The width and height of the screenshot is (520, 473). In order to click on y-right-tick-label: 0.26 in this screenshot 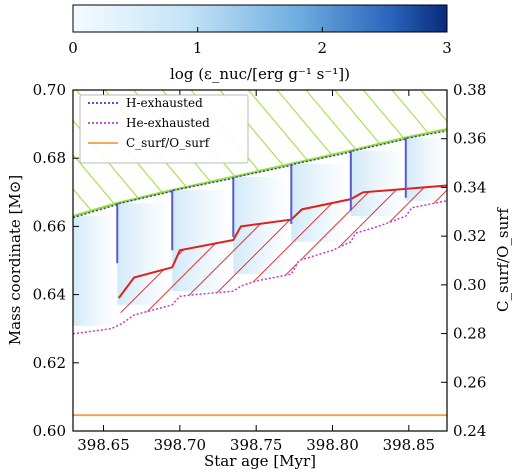, I will do `click(469, 382)`.